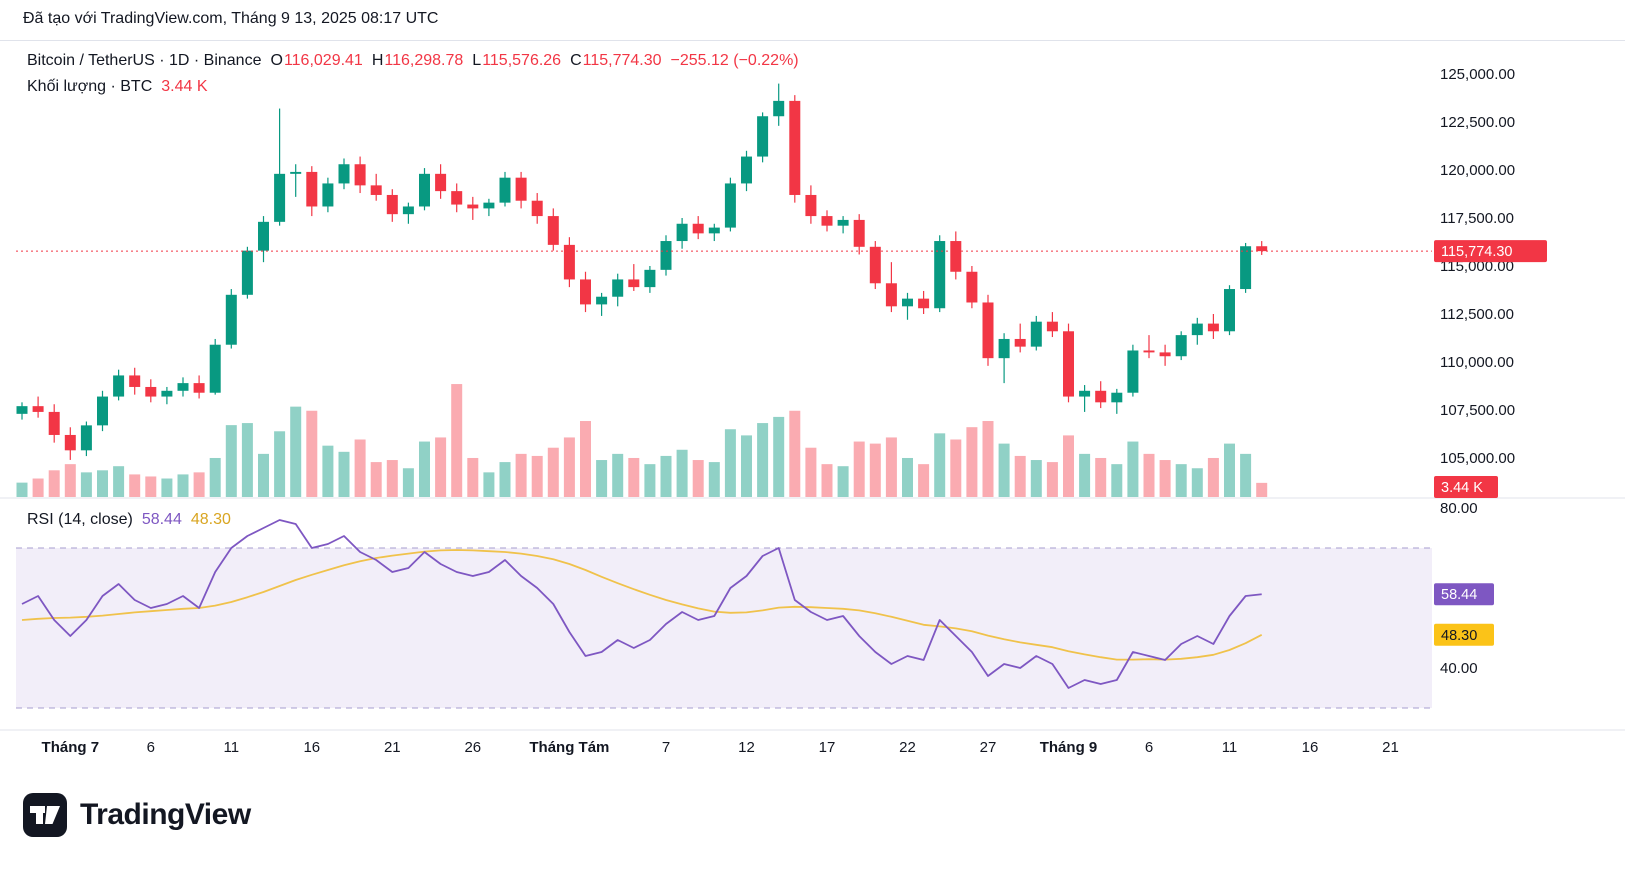 This screenshot has height=889, width=1625. Describe the element at coordinates (812, 40) in the screenshot. I see `top-divider` at that location.